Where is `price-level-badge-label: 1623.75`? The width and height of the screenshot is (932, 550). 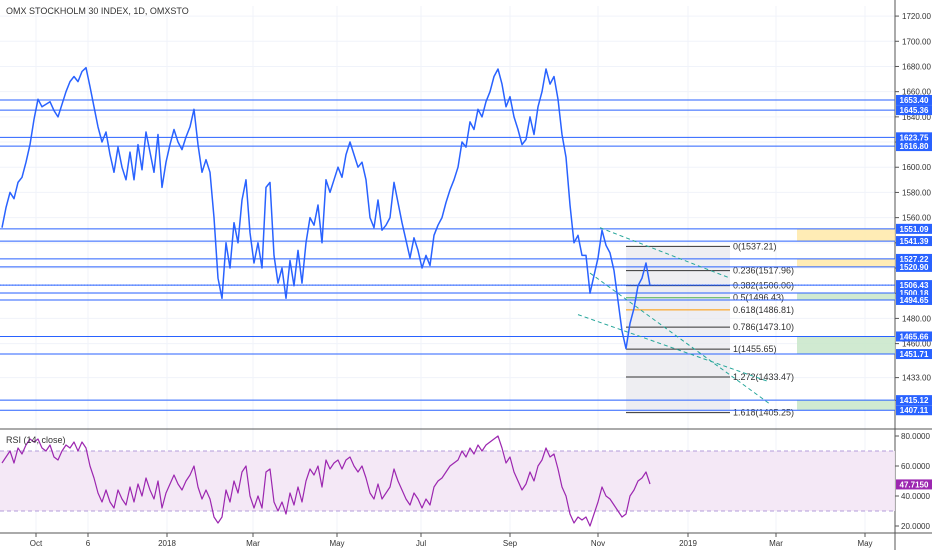 price-level-badge-label: 1623.75 is located at coordinates (914, 137).